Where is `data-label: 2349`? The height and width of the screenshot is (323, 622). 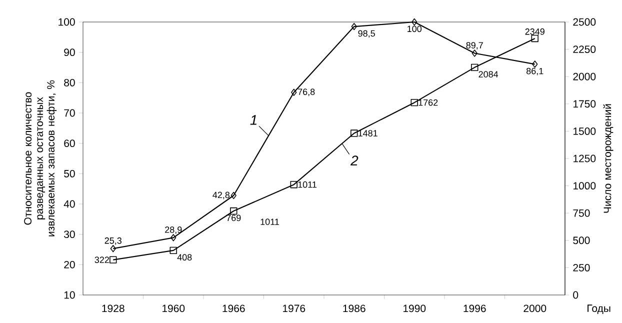
data-label: 2349 is located at coordinates (534, 31).